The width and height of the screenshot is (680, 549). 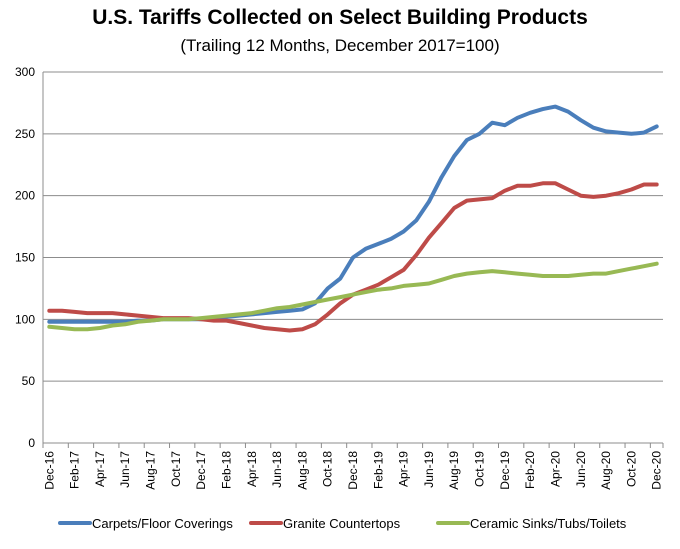 What do you see at coordinates (530, 470) in the screenshot?
I see `x-tick-label: Feb-20` at bounding box center [530, 470].